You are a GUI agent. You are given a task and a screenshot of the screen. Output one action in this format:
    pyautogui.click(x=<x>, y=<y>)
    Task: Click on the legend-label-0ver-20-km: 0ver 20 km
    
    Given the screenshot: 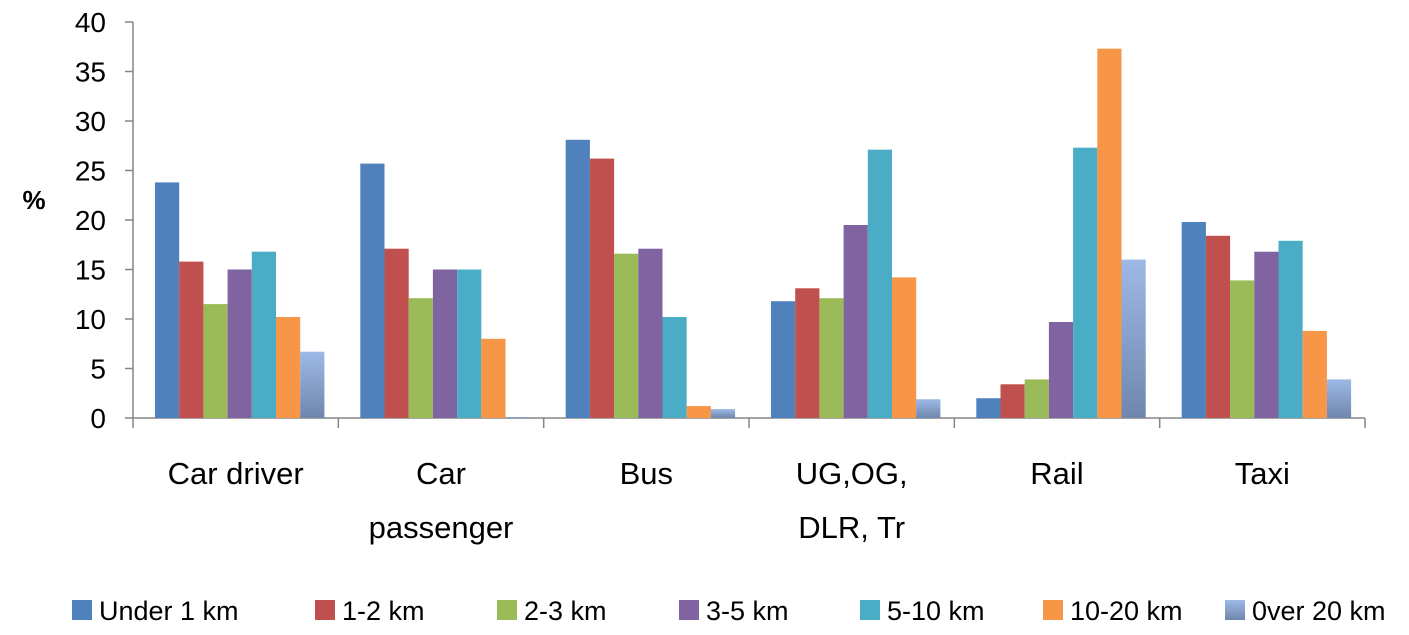 What is the action you would take?
    pyautogui.click(x=1319, y=611)
    